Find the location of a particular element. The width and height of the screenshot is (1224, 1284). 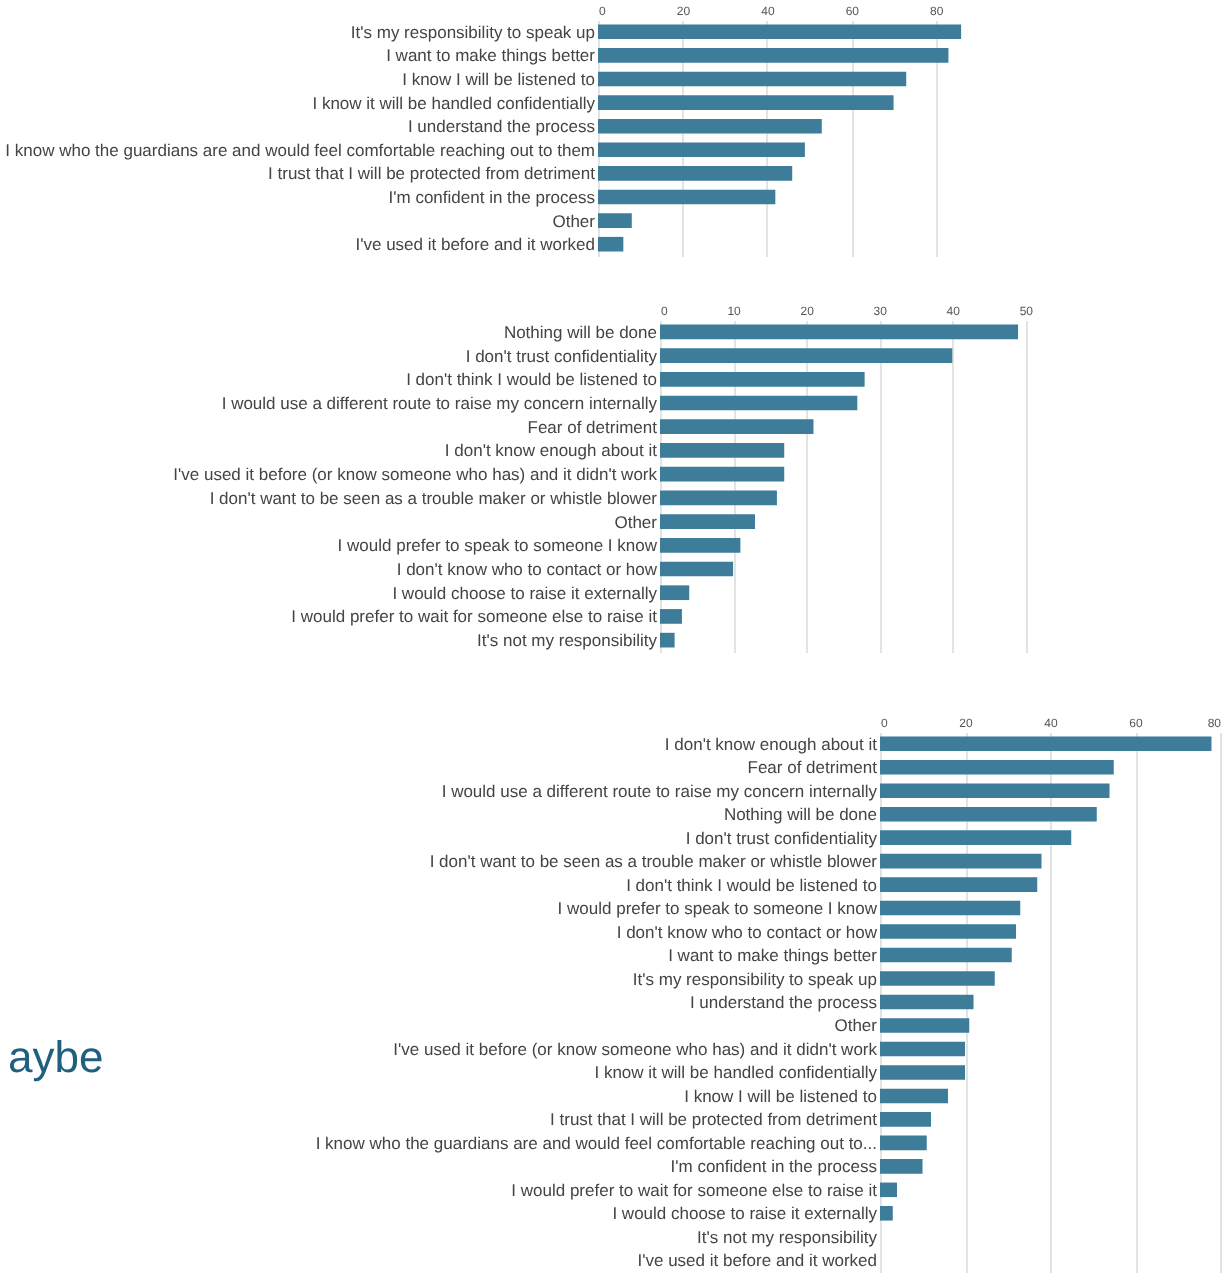

y-tick-label: I know who the guardians are and would feel comfortable reaching out to them is located at coordinates (300, 149).